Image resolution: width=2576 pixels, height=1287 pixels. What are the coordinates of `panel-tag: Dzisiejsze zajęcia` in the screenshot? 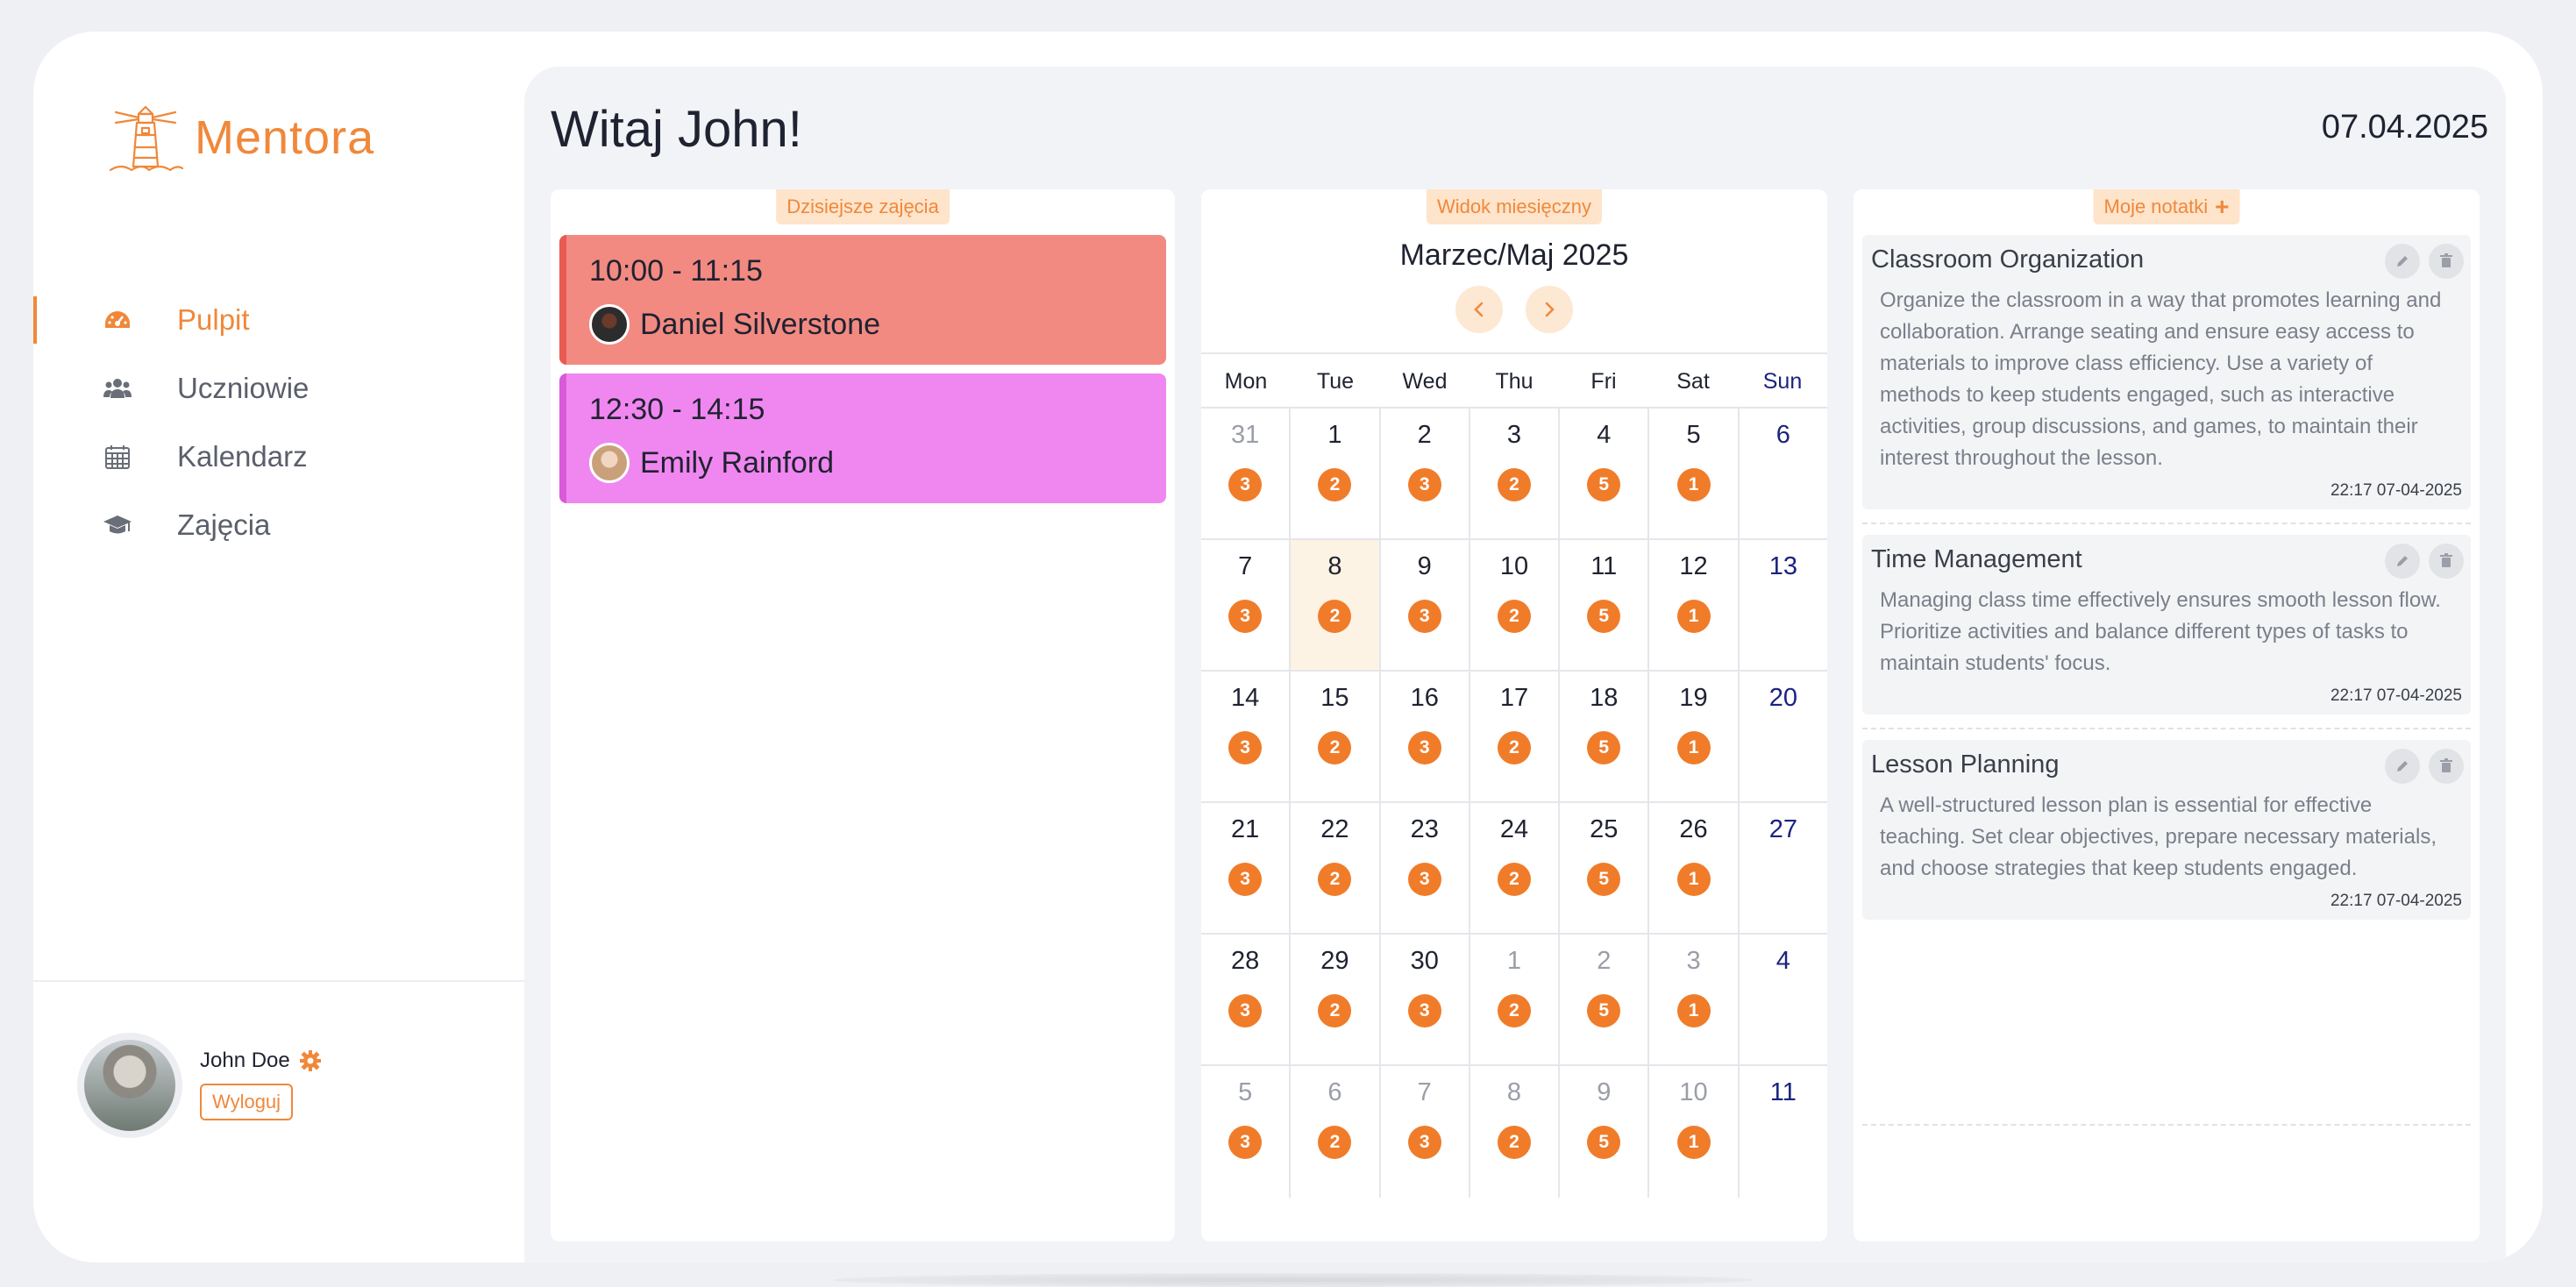 It's located at (863, 207).